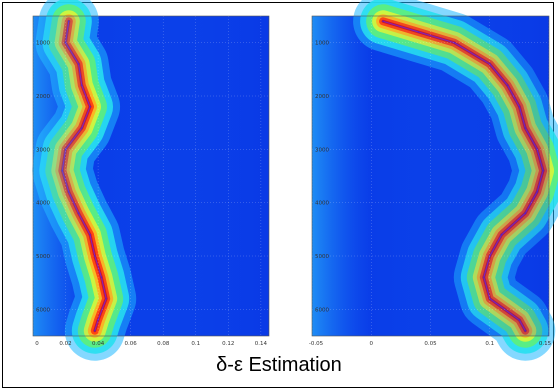  Describe the element at coordinates (151, 344) in the screenshot. I see `left-x-tick-labels: 0 0.02 0.04 0.06 0.08 0.1 0.12 0.14` at that location.